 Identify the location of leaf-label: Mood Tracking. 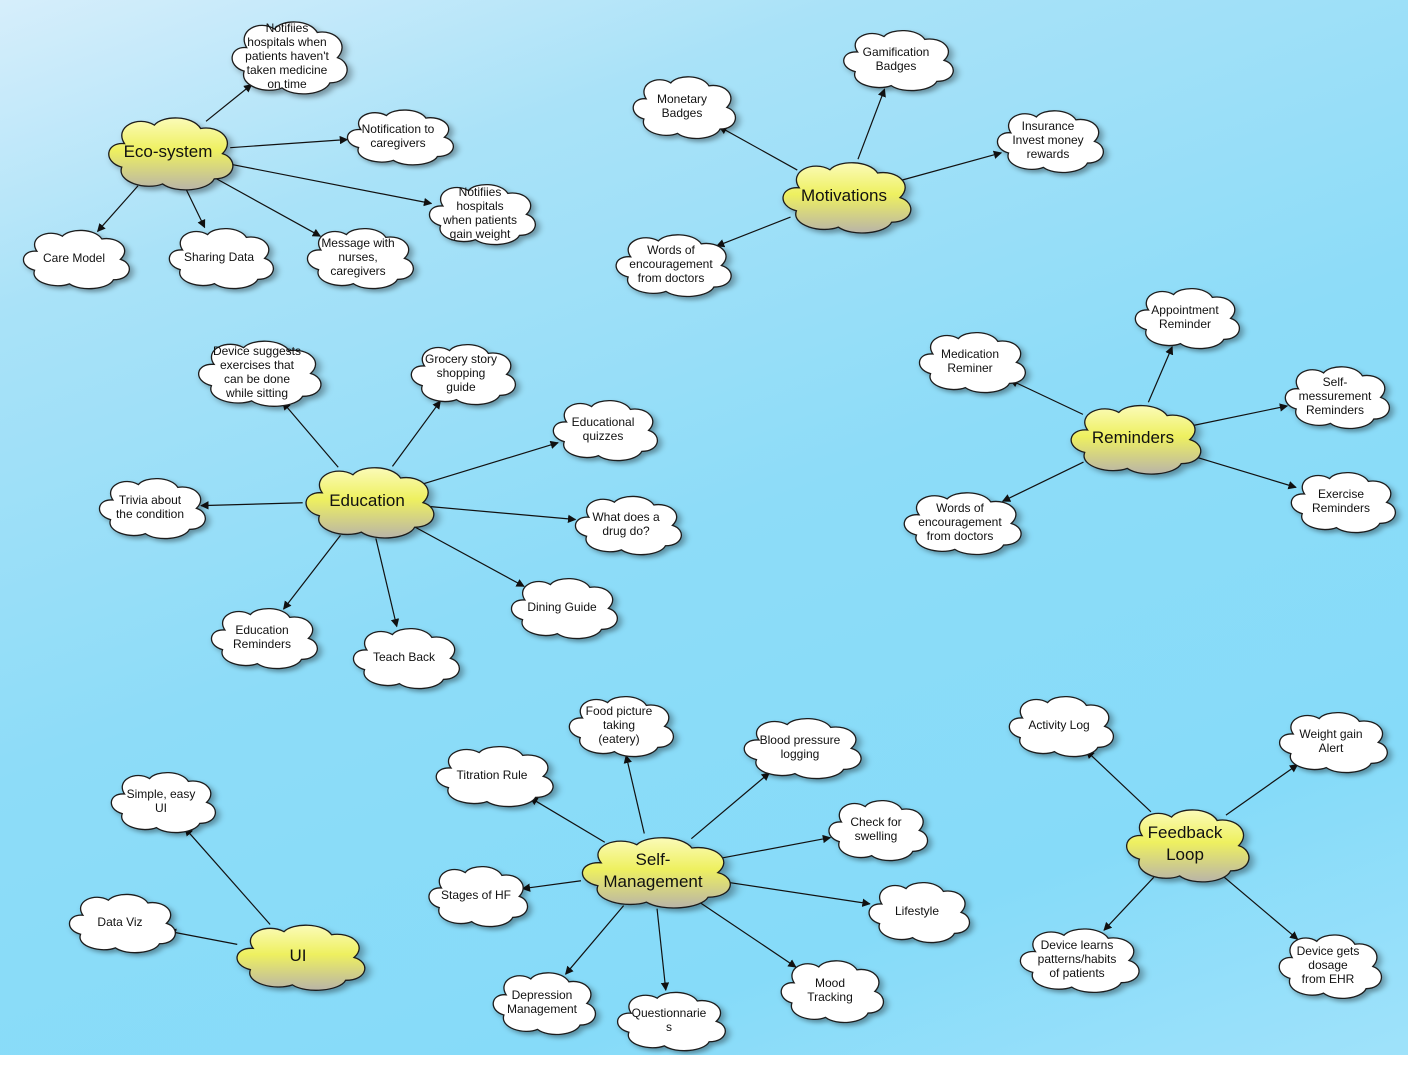
(830, 990).